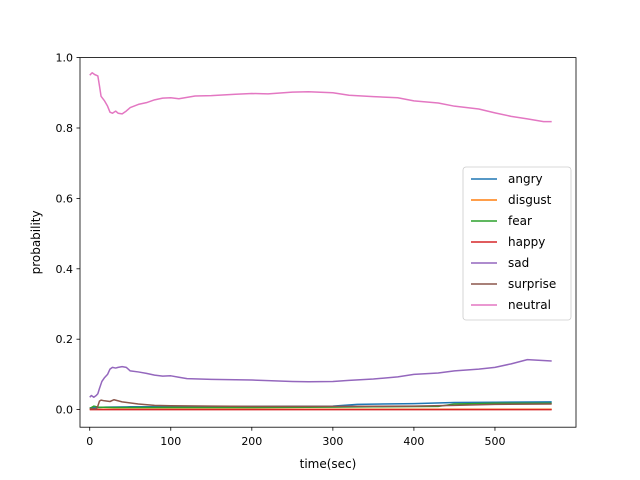 This screenshot has height=480, width=640. I want to click on legend-label-neutral: neutral, so click(529, 305).